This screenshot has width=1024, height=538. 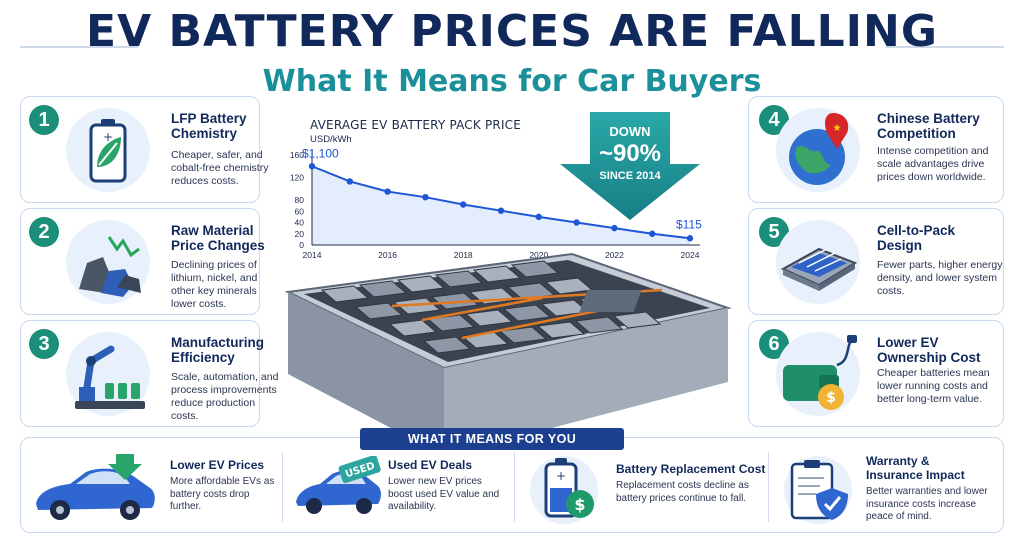 I want to click on card-number: 1, so click(x=44, y=120).